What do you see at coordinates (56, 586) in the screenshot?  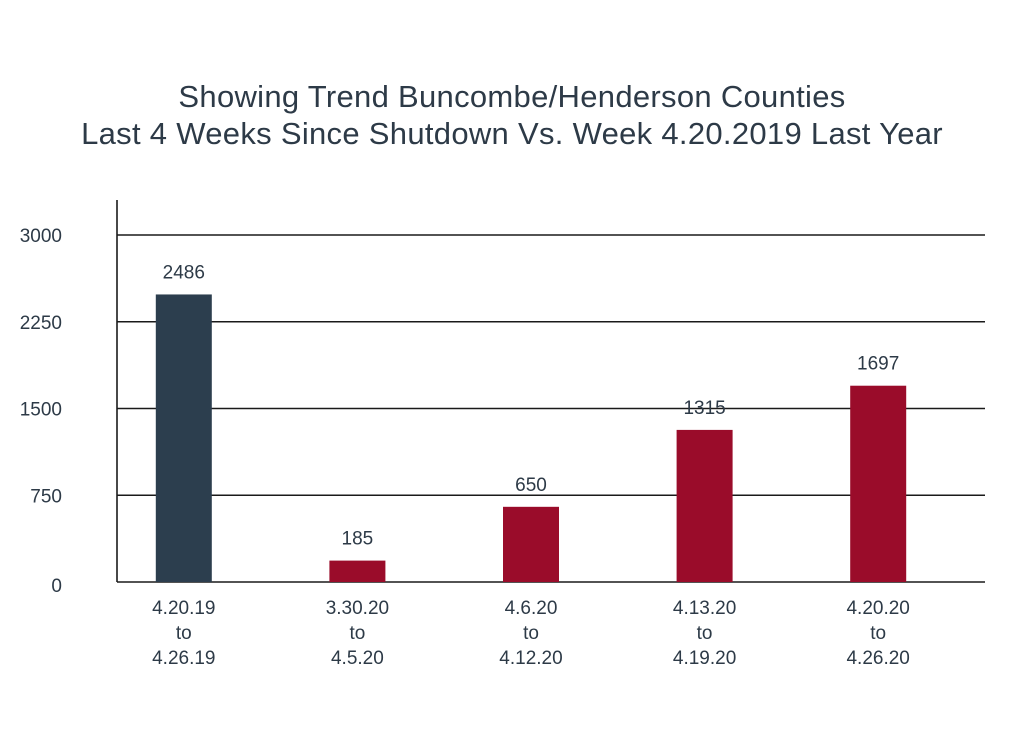 I see `y-tick-label: 0` at bounding box center [56, 586].